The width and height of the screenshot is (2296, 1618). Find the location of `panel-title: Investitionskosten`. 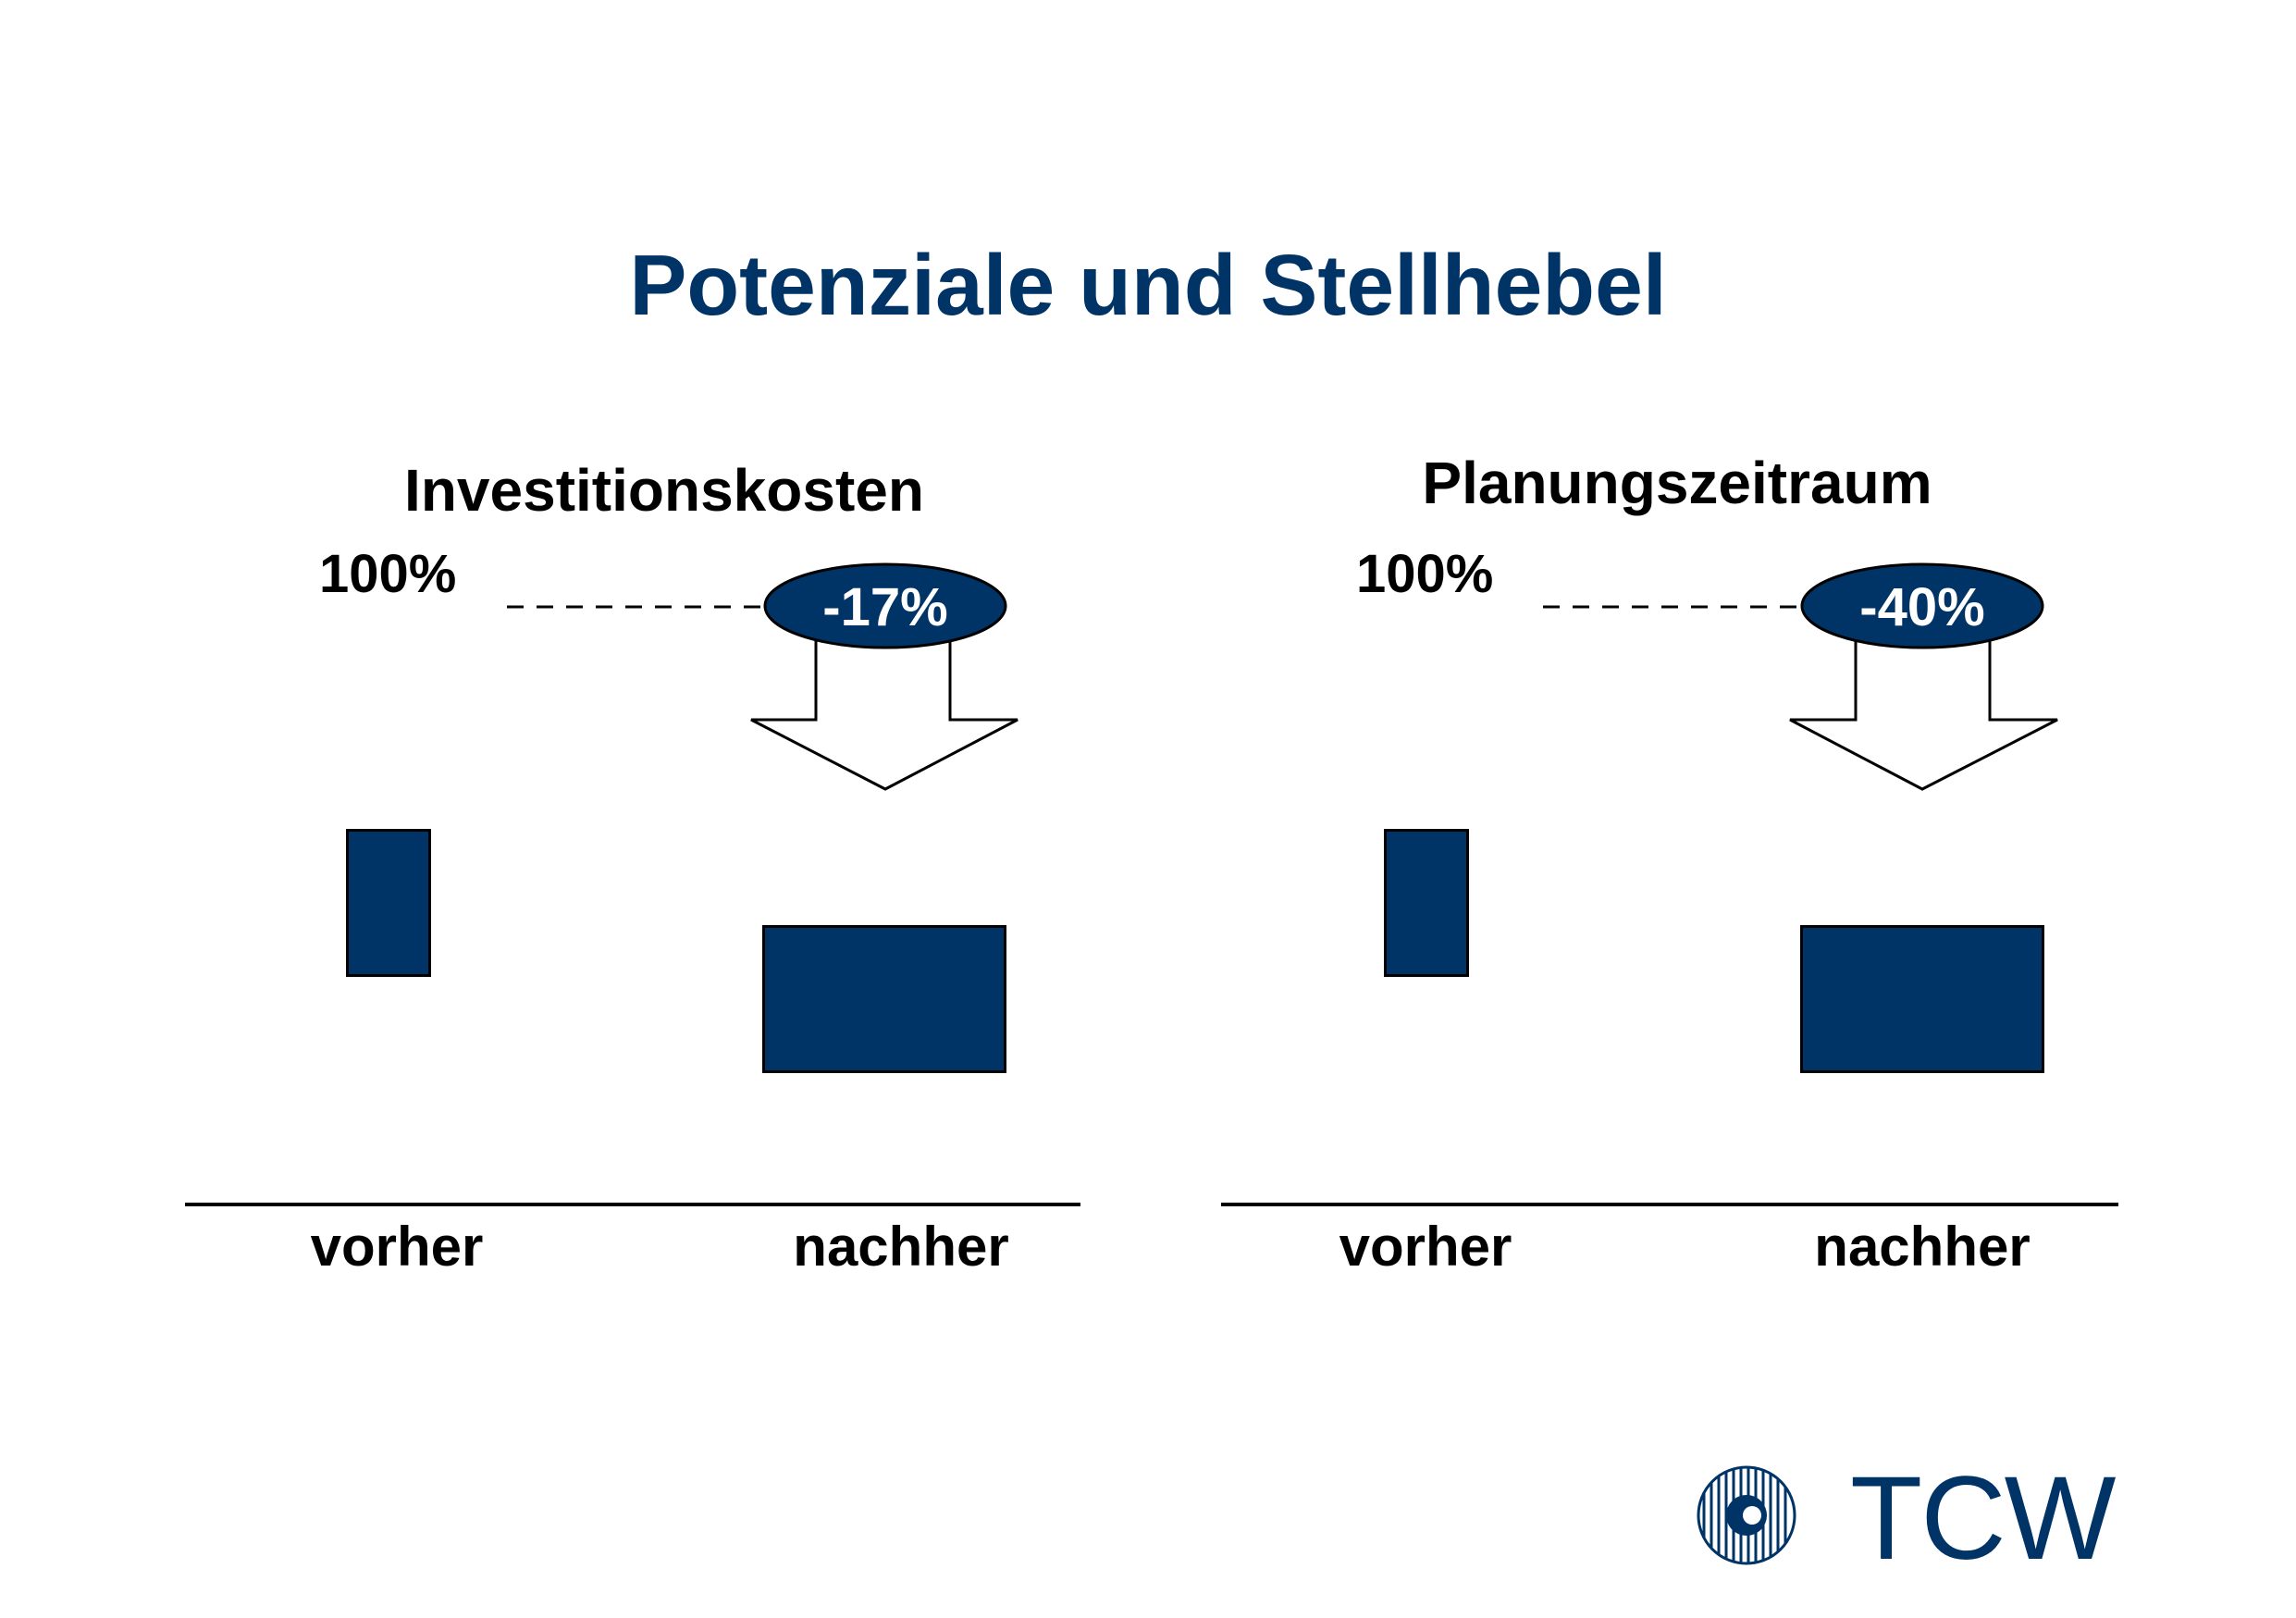

panel-title: Investitionskosten is located at coordinates (664, 490).